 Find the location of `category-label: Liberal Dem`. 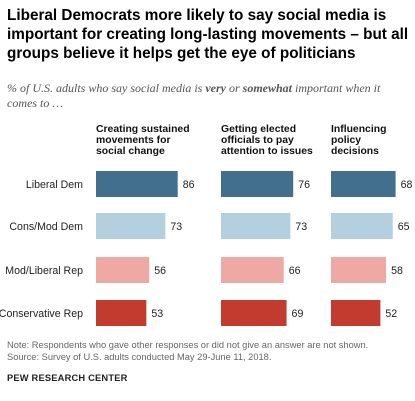

category-label: Liberal Dem is located at coordinates (54, 185).